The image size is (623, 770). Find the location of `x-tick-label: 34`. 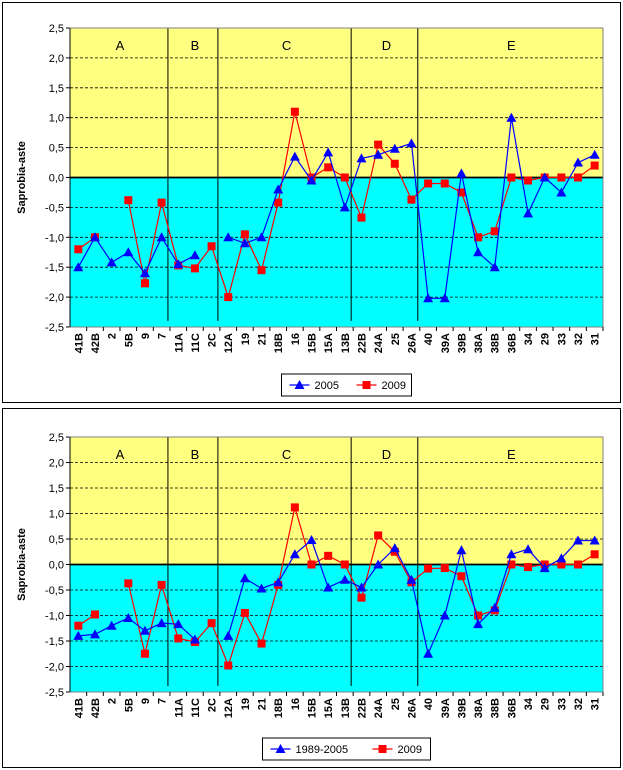

x-tick-label: 34 is located at coordinates (529, 703).